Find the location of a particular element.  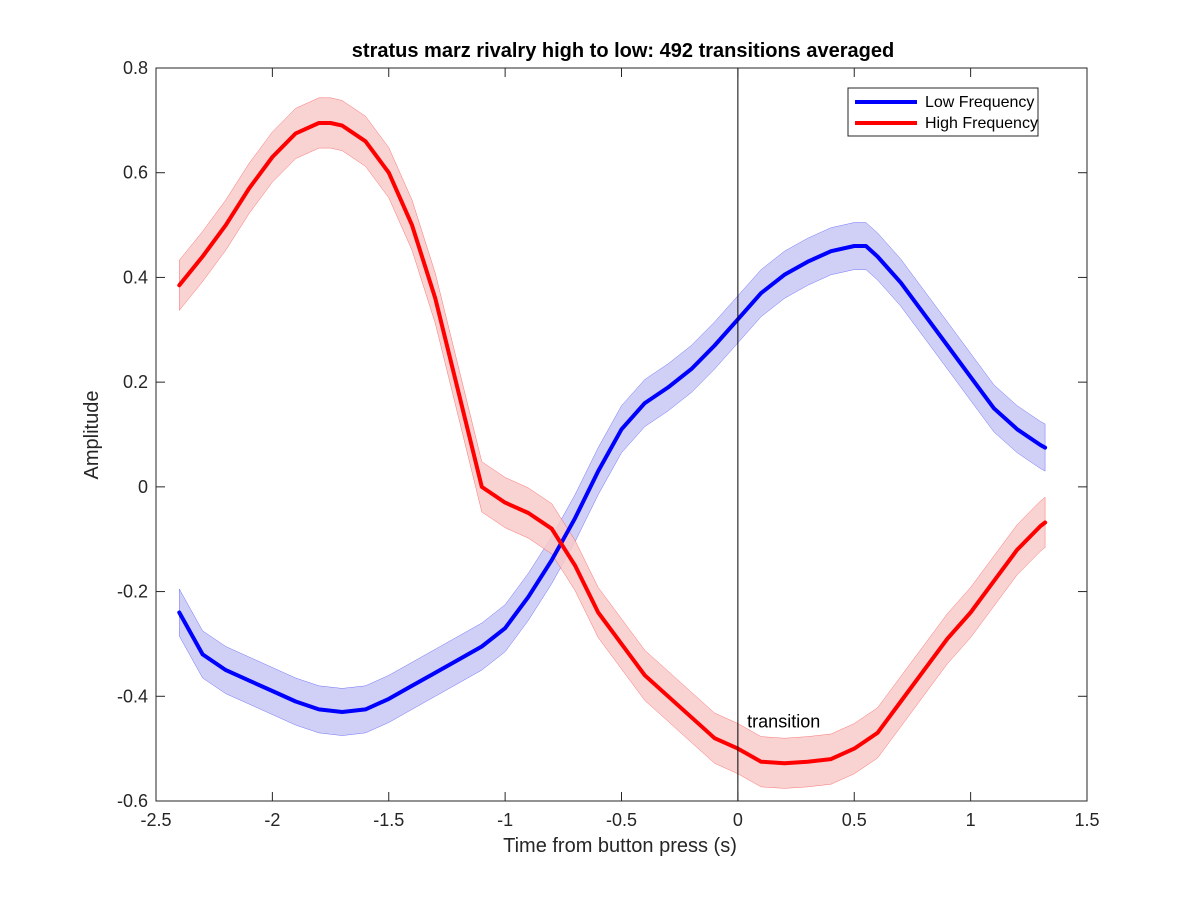

x-tick-label: -2 is located at coordinates (272, 820).